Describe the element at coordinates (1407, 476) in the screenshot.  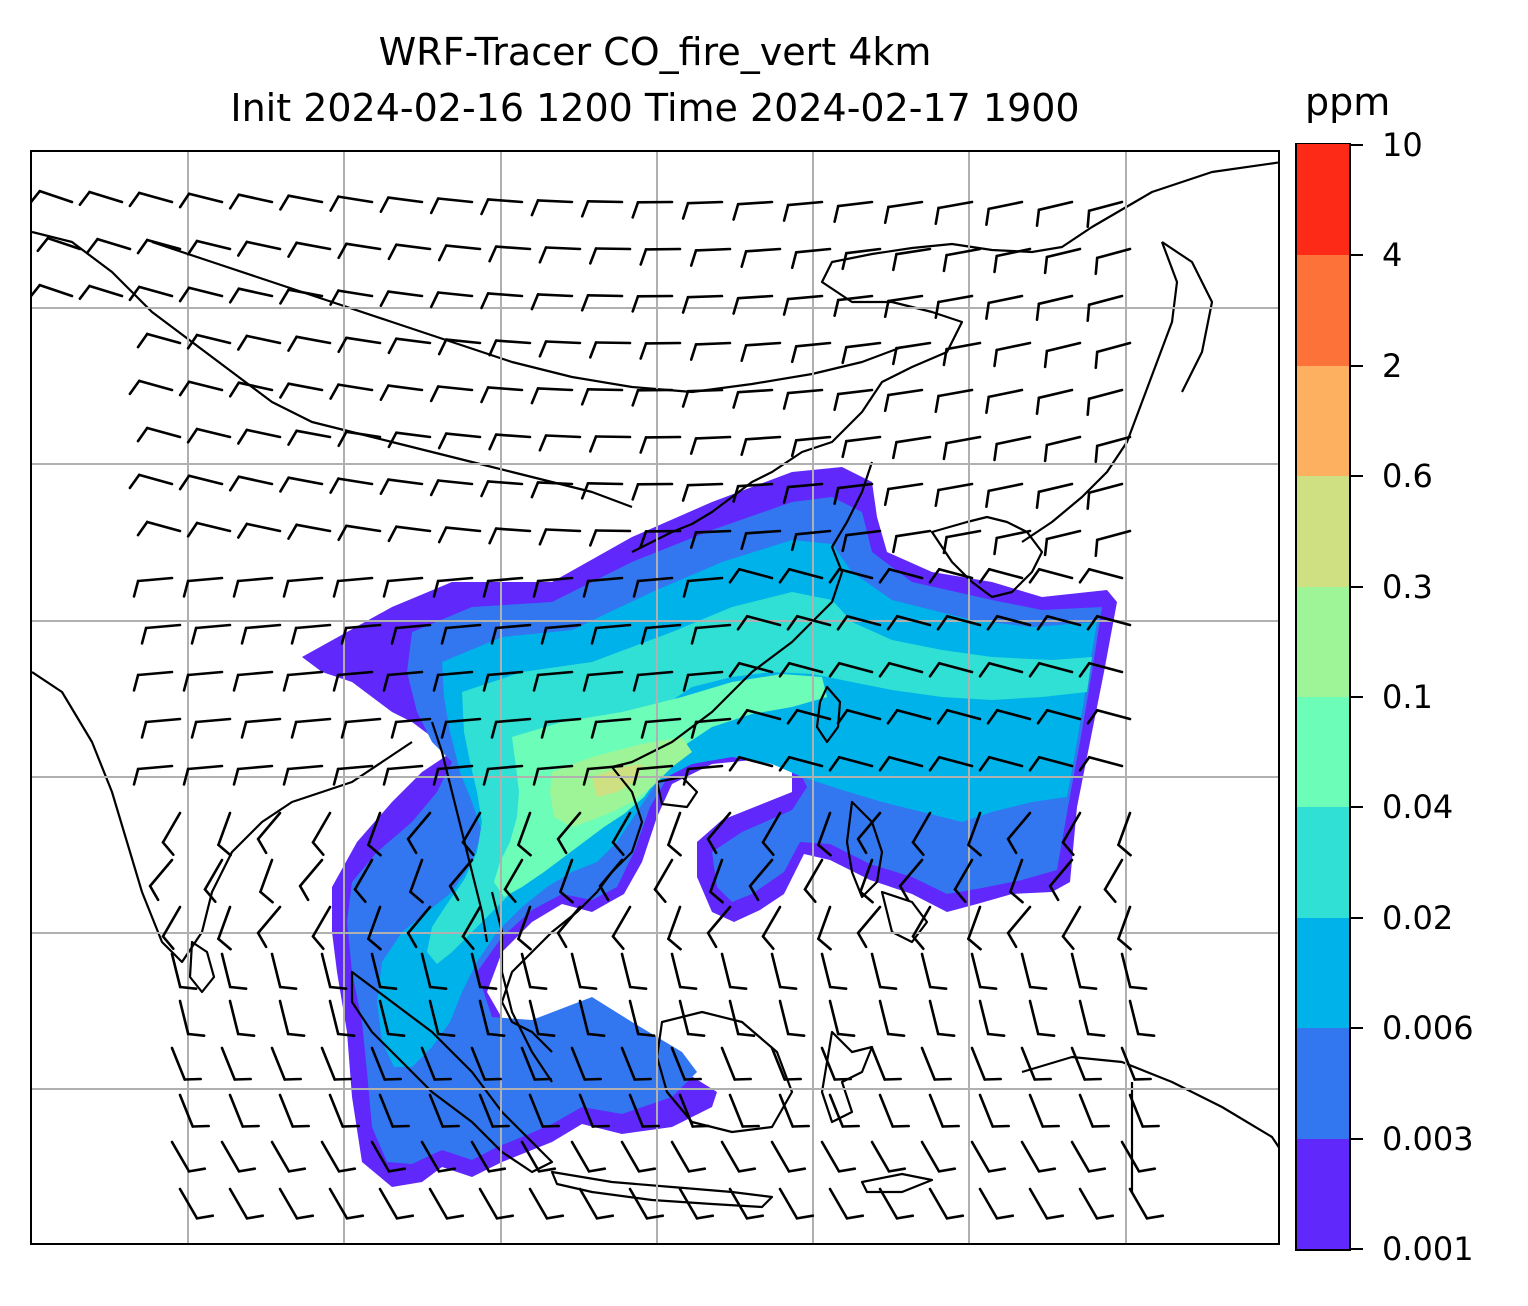
I see `colorbar-tick-label: 0.6` at that location.